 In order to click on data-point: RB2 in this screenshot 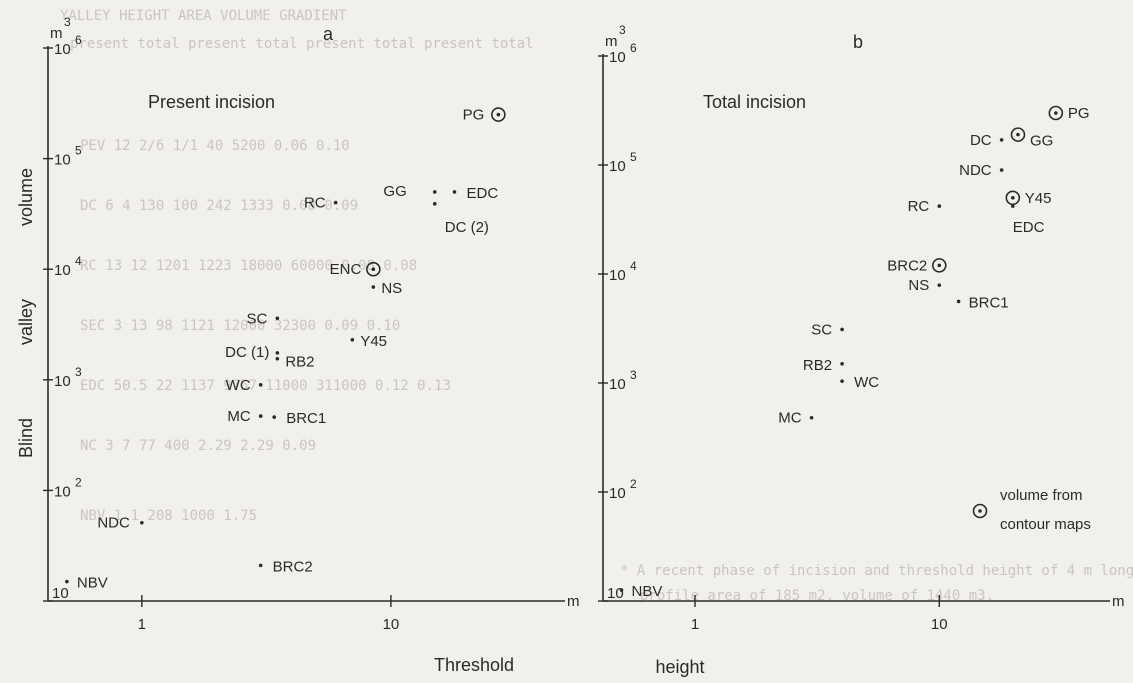, I will do `click(823, 365)`.